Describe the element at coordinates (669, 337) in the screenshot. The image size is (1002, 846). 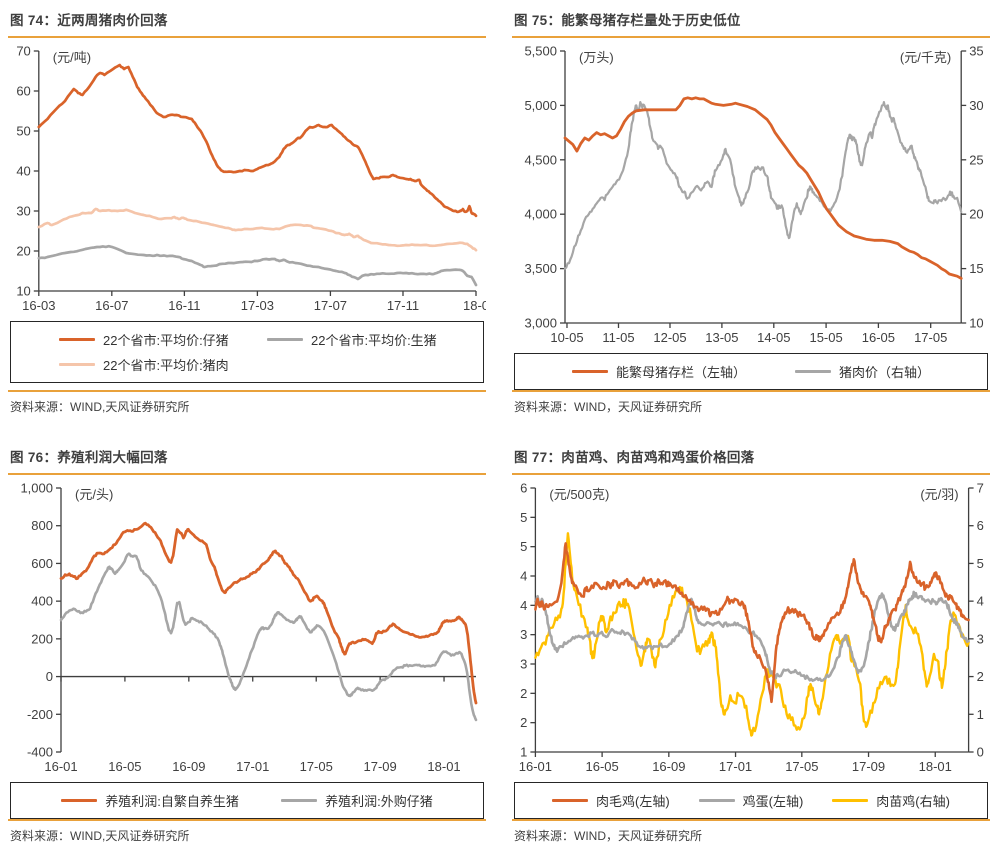
I see `svg-text: 12-05` at that location.